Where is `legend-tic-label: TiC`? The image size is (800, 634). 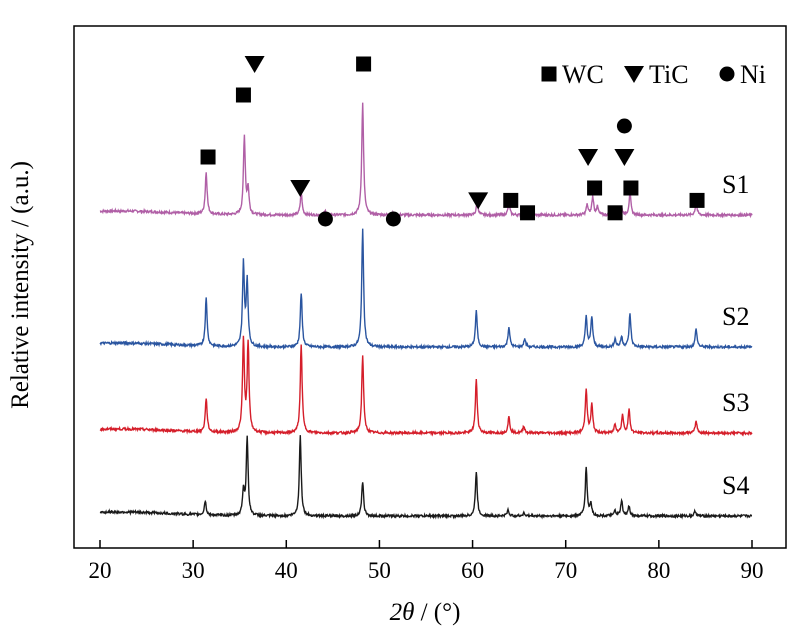 legend-tic-label: TiC is located at coordinates (669, 74).